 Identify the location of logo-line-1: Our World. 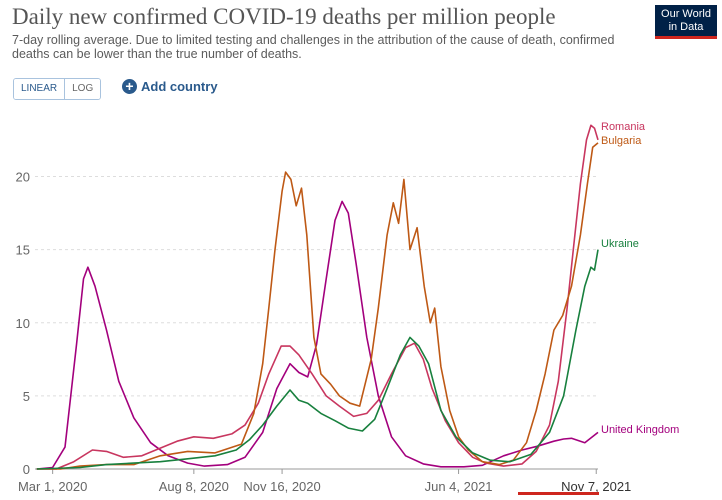
(686, 14).